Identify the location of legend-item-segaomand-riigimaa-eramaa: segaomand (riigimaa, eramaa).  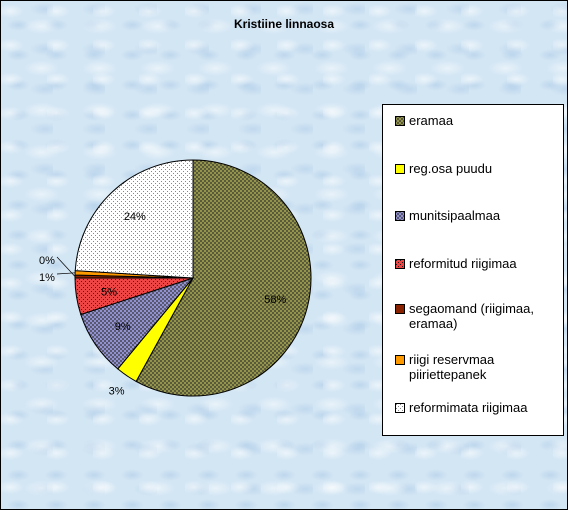
(477, 316).